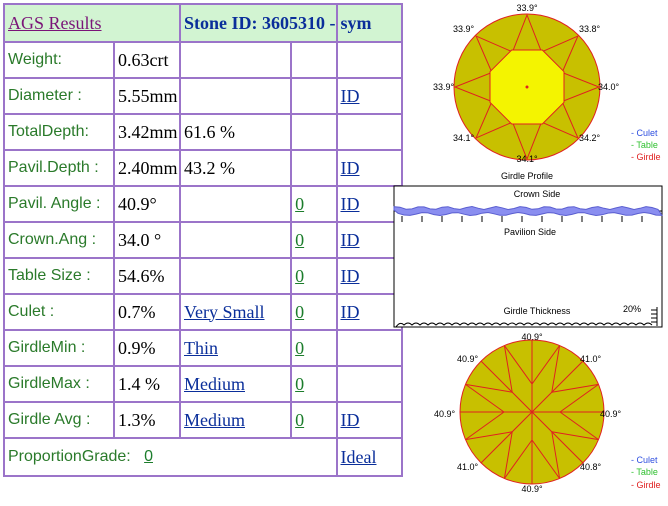  I want to click on girdle-profile-title: Girdle Profile, so click(527, 176).